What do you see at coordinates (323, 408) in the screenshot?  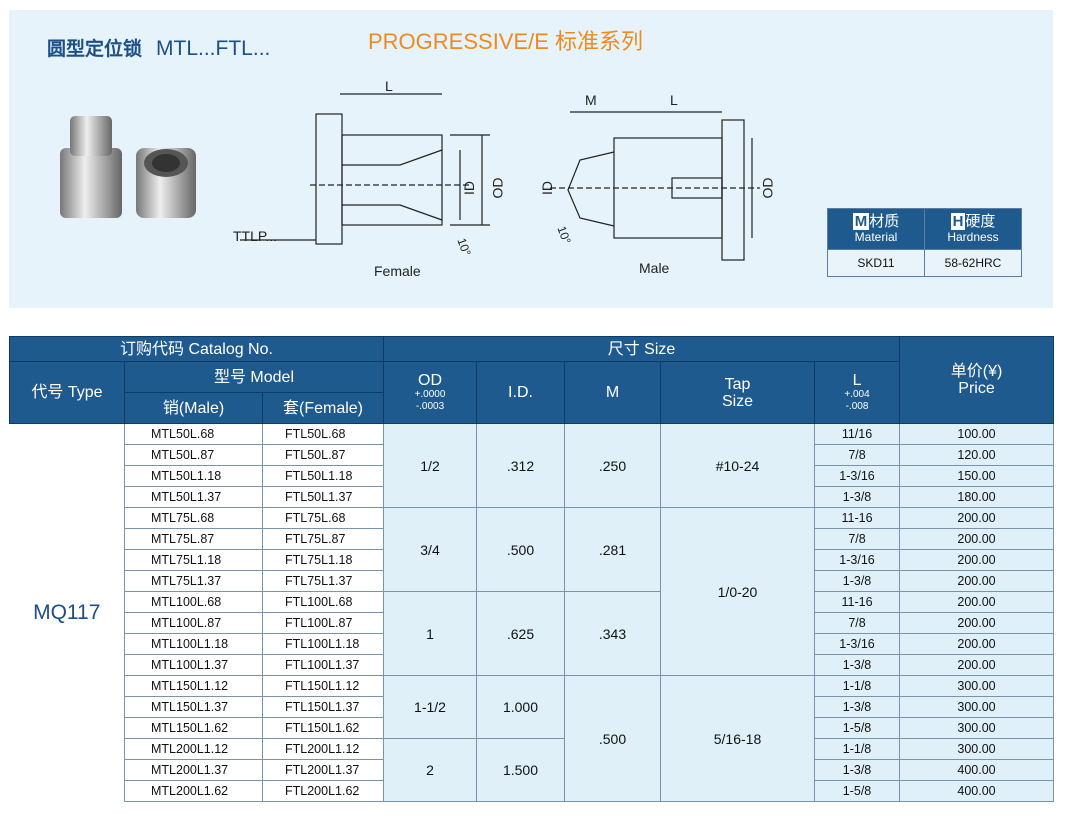 I see `female-header: 套(Female)` at bounding box center [323, 408].